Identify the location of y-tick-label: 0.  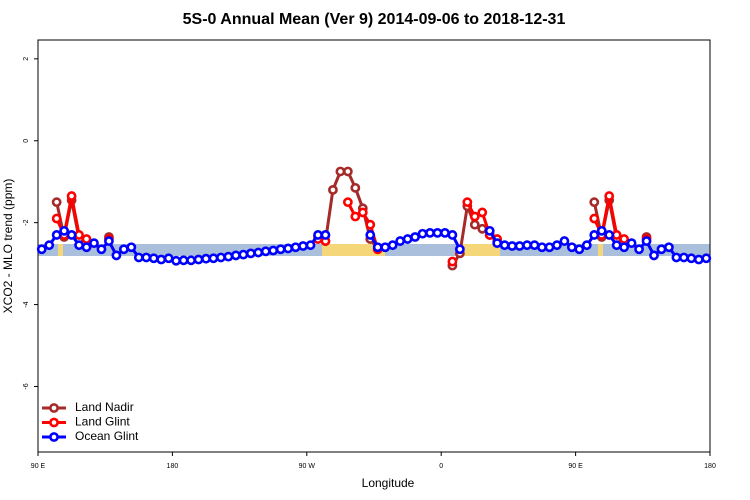
(26, 141).